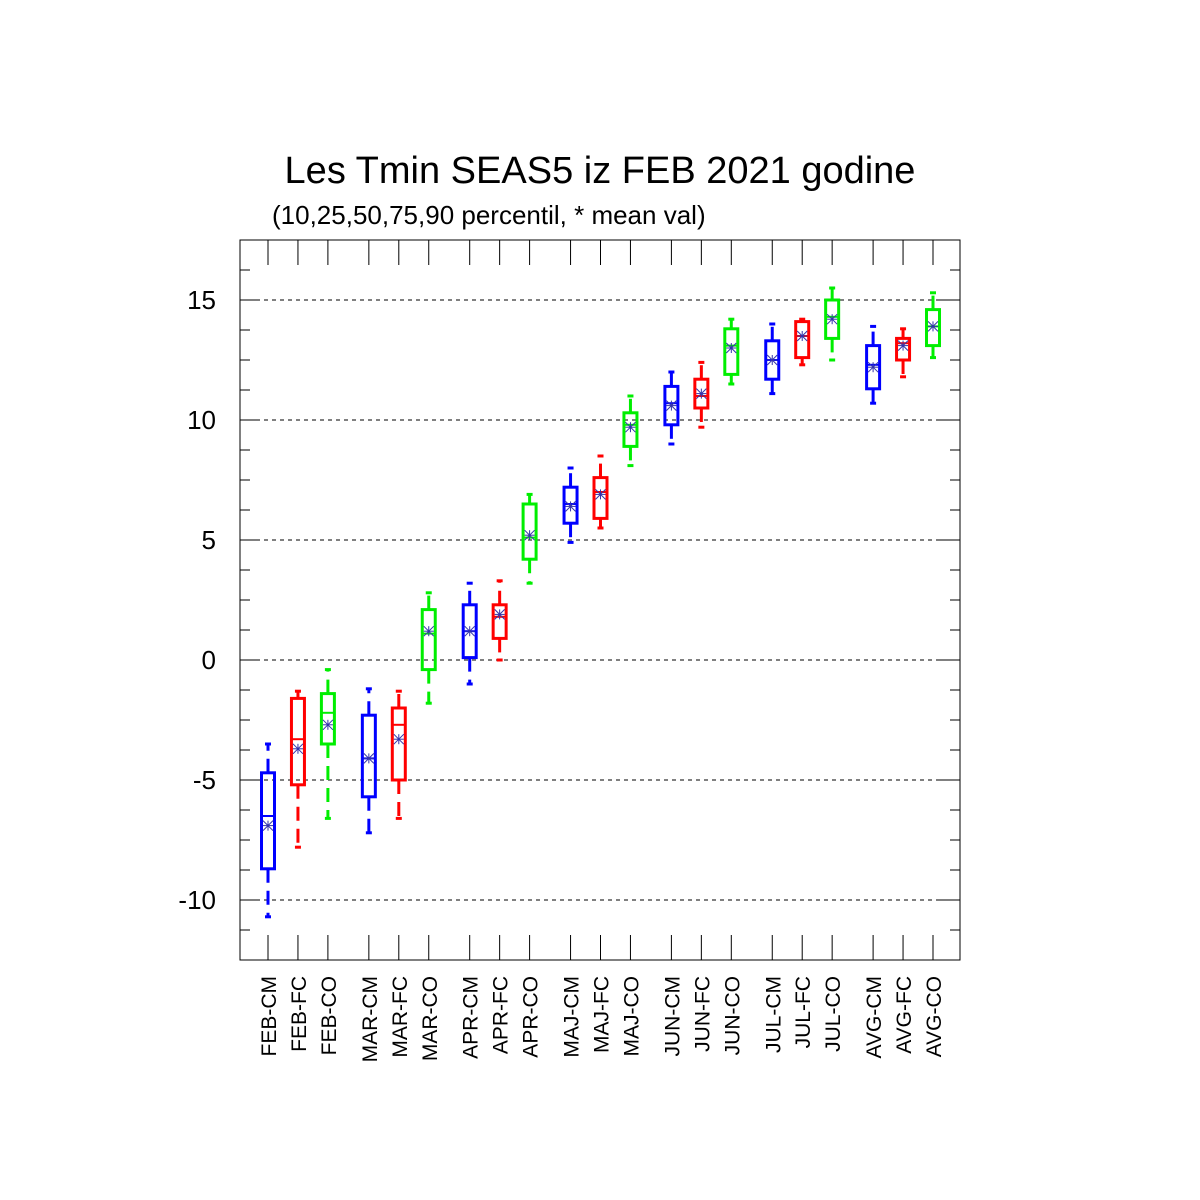 The width and height of the screenshot is (1200, 1200). What do you see at coordinates (631, 1016) in the screenshot?
I see `x-tick-label: MAJ-CO` at bounding box center [631, 1016].